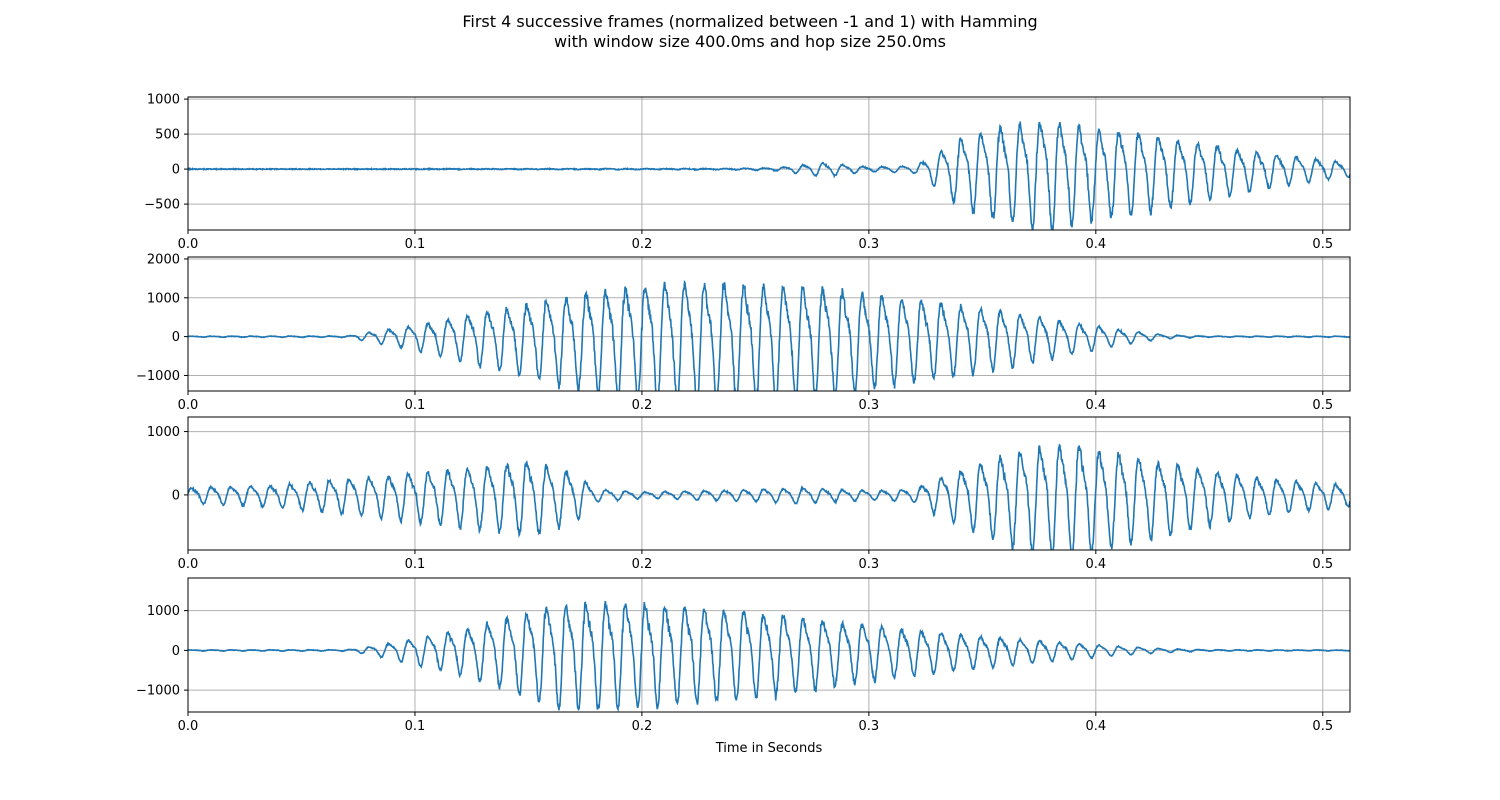 The image size is (1500, 800). Describe the element at coordinates (163, 259) in the screenshot. I see `y-tick-label-3: 2000` at that location.